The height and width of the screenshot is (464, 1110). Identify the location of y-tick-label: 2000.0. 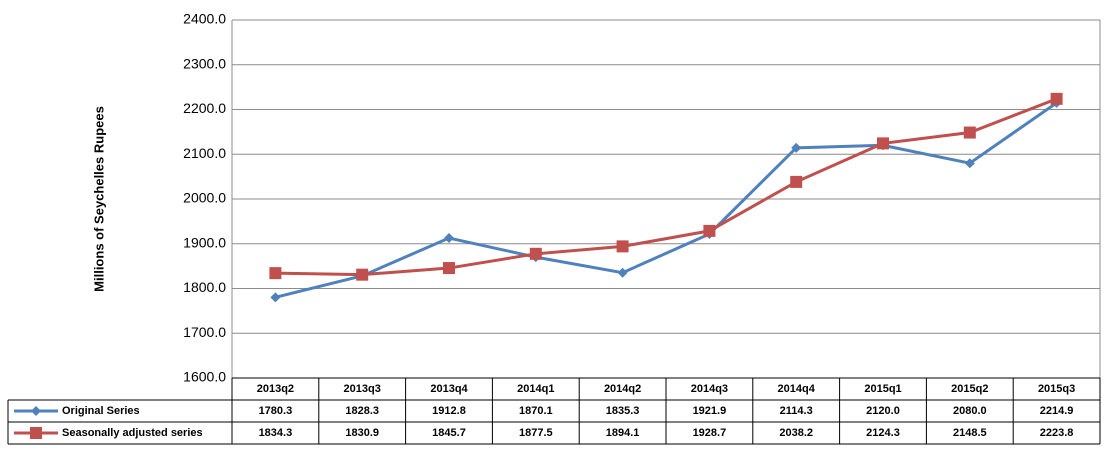
(204, 198).